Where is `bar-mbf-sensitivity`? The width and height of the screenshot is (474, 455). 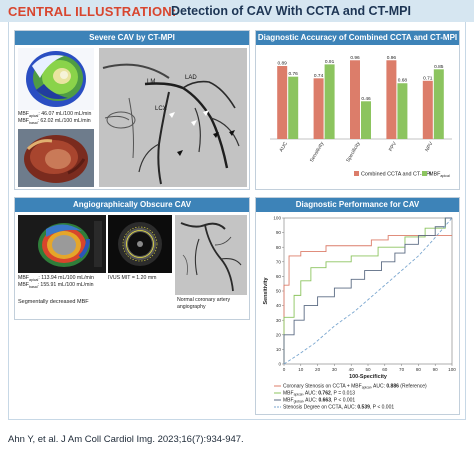 bar-mbf-sensitivity is located at coordinates (329, 101).